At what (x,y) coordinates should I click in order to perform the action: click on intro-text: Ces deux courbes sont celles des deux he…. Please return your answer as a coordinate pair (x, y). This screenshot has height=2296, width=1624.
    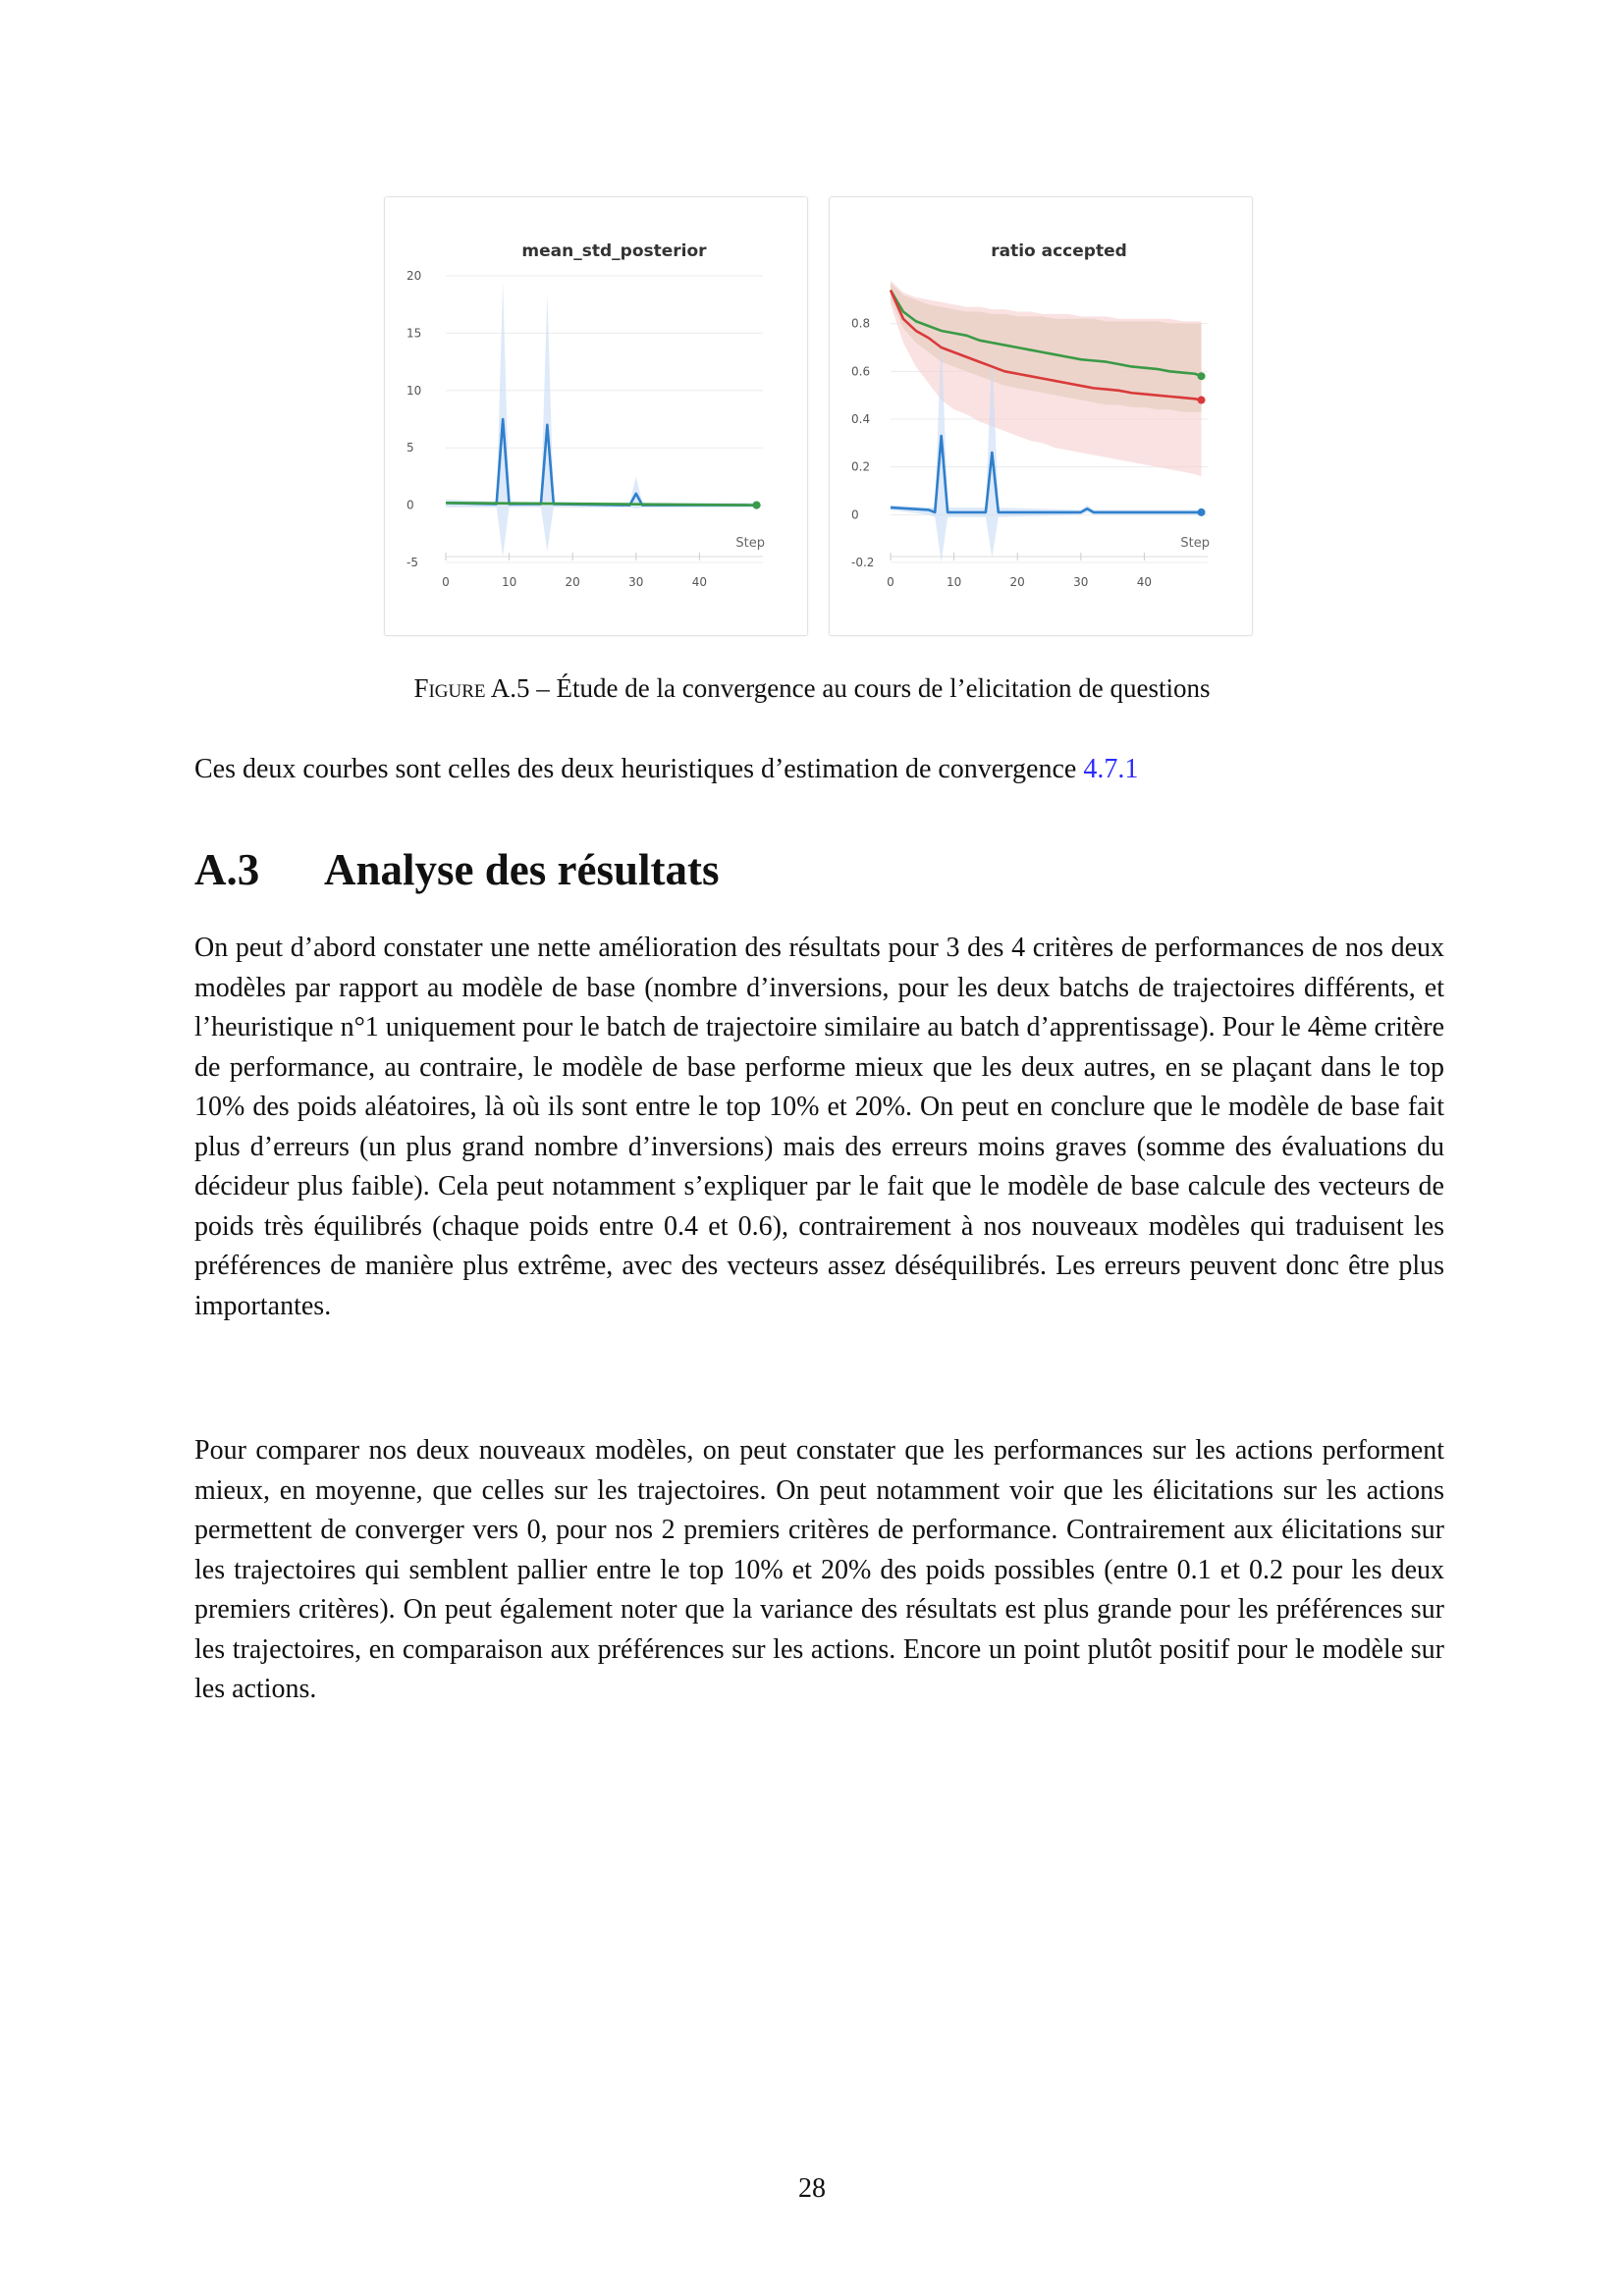
    Looking at the image, I should click on (639, 769).